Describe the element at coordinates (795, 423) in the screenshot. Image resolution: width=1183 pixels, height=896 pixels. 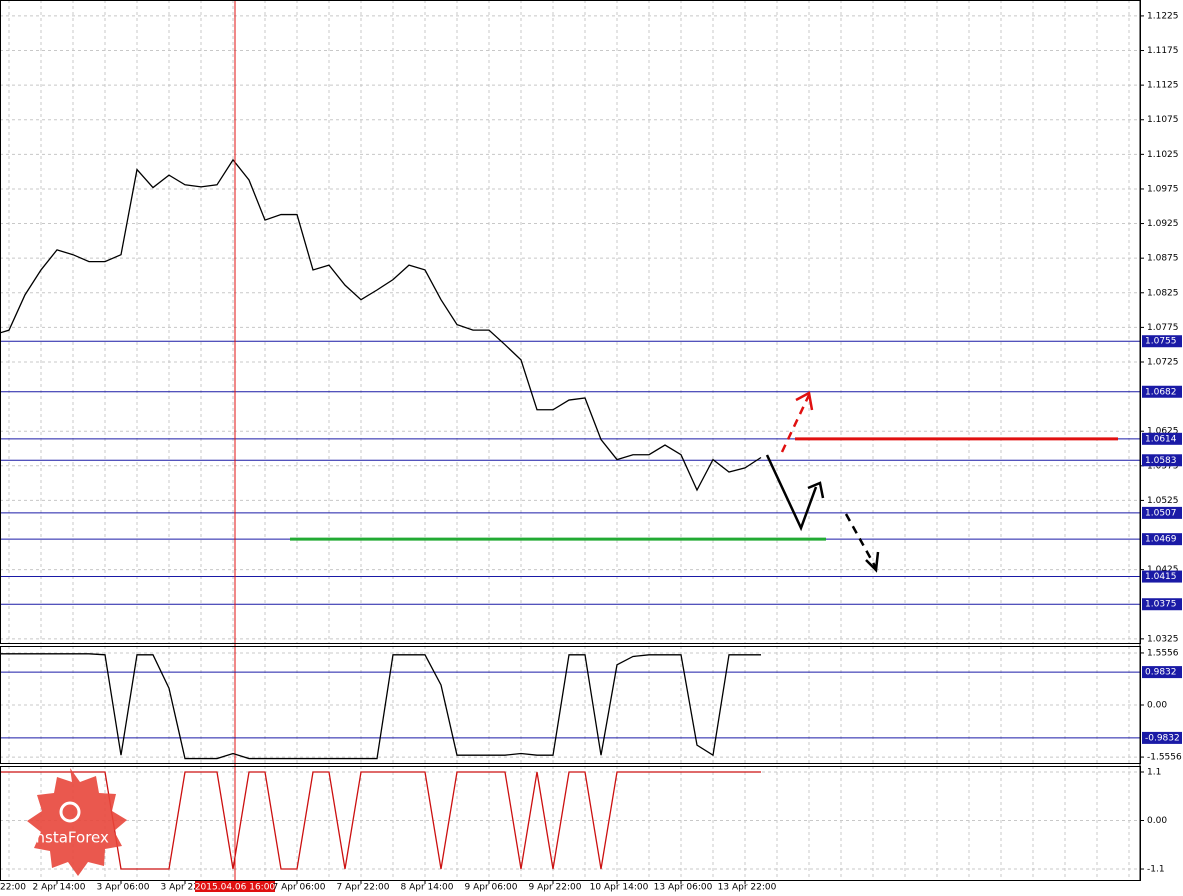
I see `arrow-dashed-red` at that location.